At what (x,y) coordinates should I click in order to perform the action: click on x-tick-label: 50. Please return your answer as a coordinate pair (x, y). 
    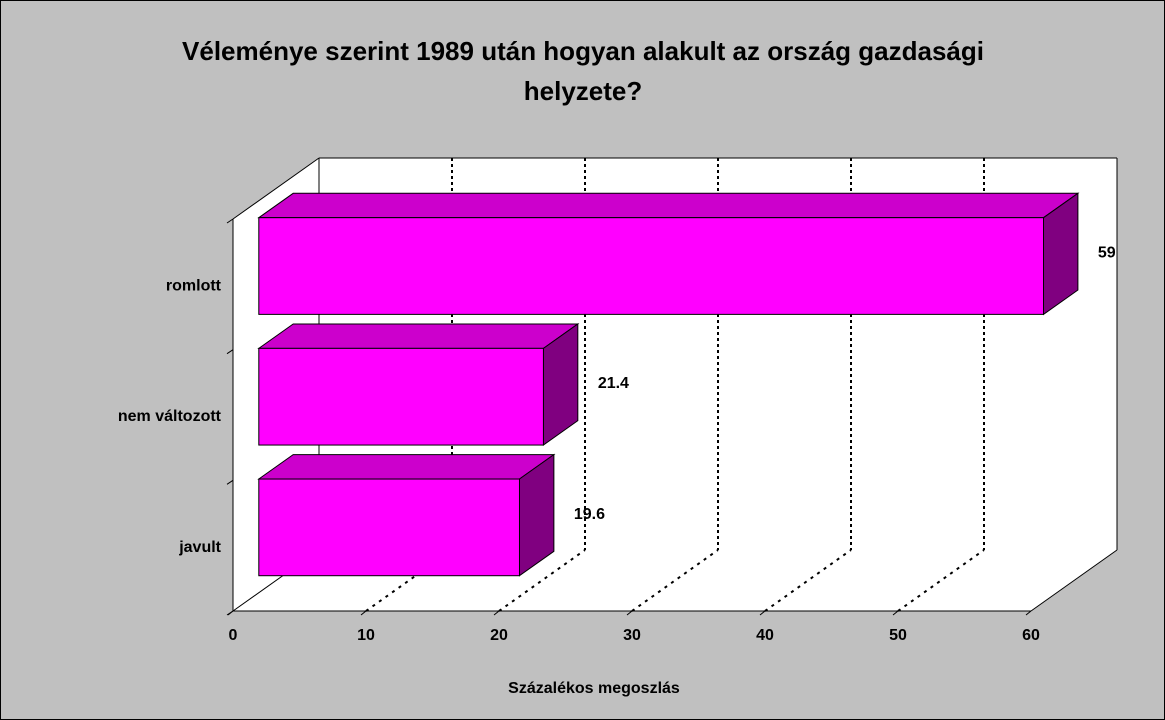
    Looking at the image, I should click on (898, 635).